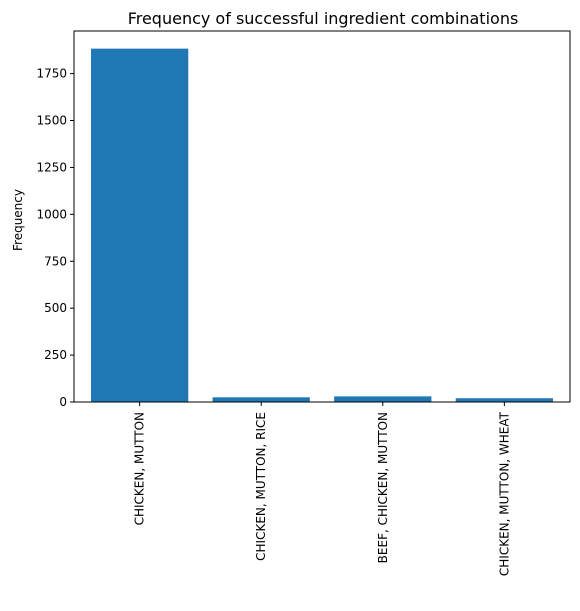 The image size is (580, 611). What do you see at coordinates (383, 487) in the screenshot?
I see `x-tick-label-2: BEEF, CHICKEN, MUTTON` at bounding box center [383, 487].